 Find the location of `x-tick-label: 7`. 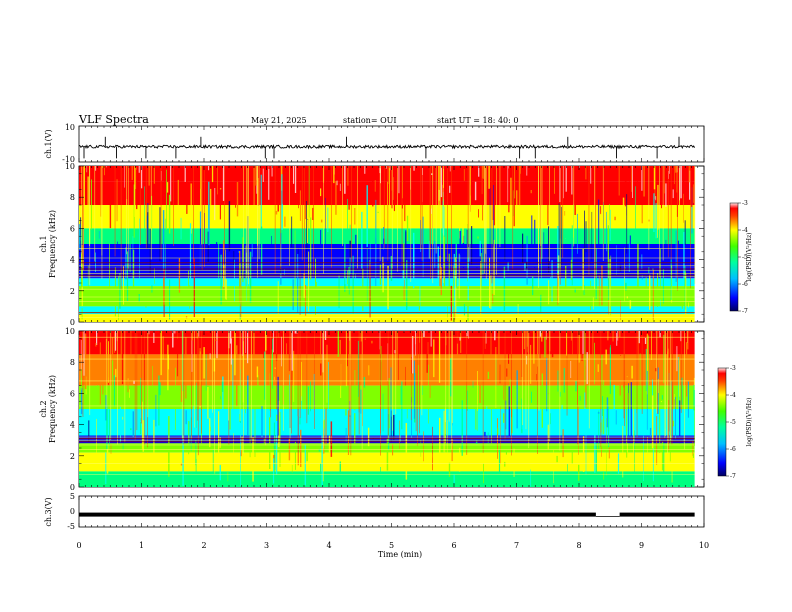

x-tick-label: 7 is located at coordinates (516, 545).